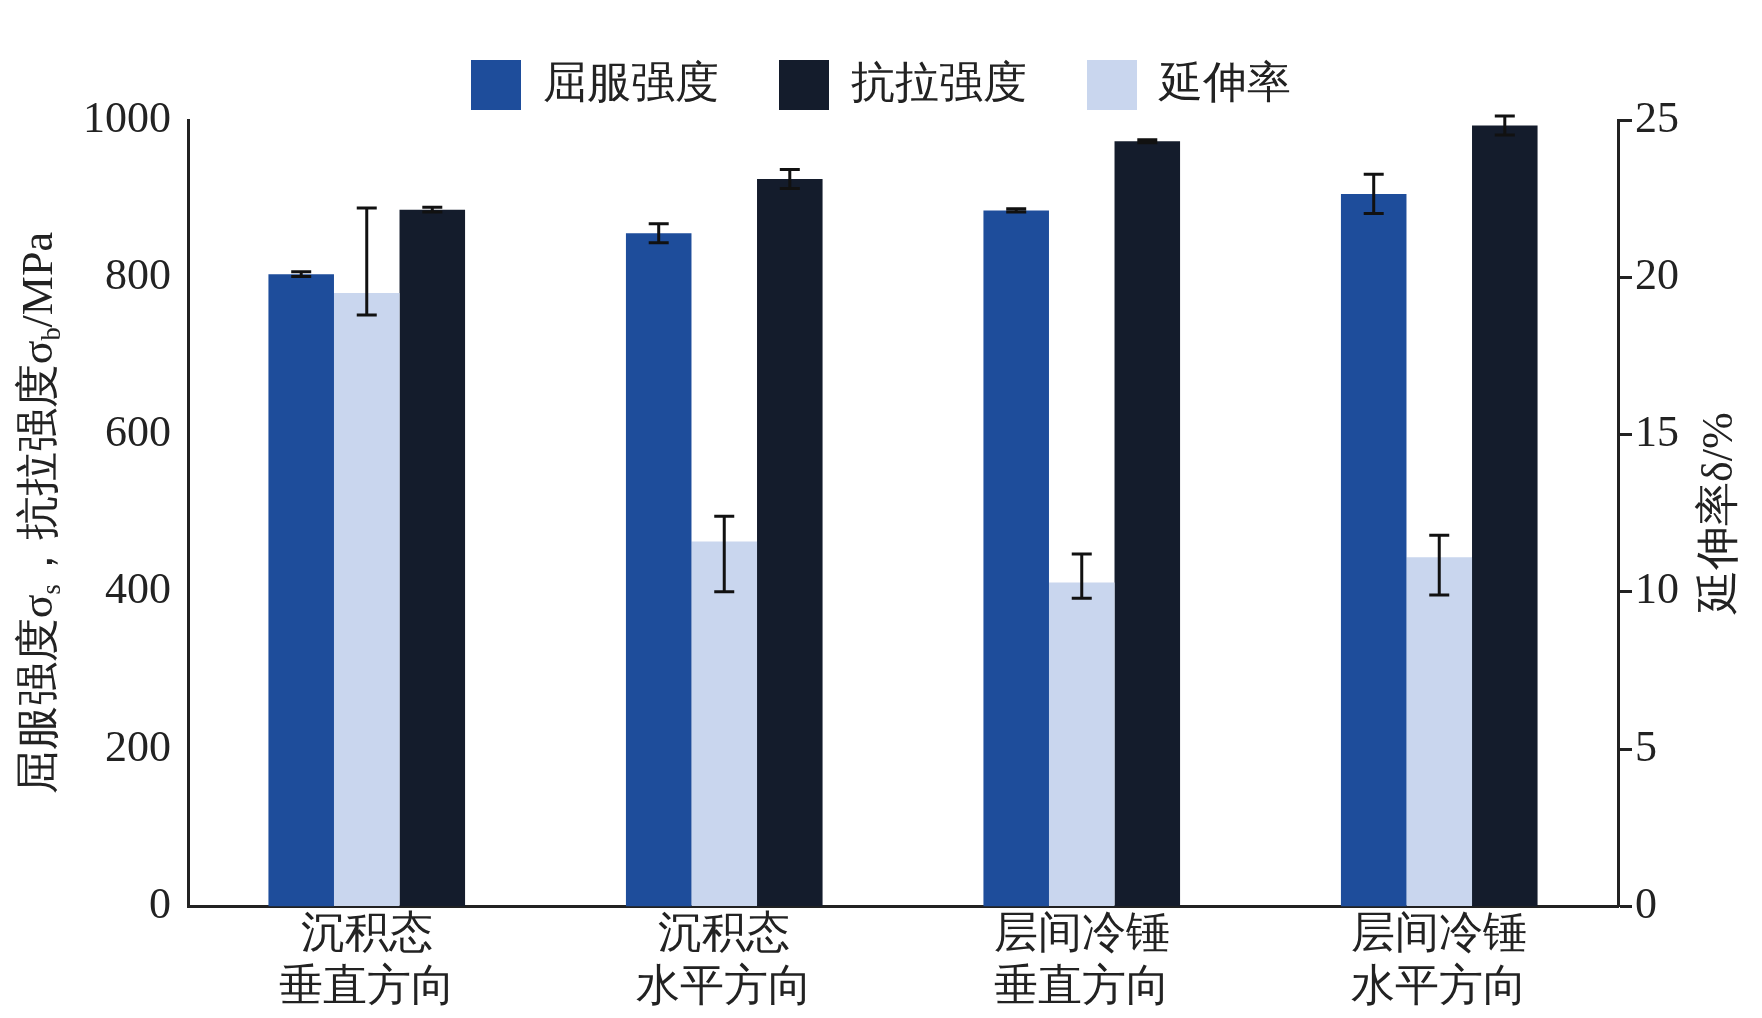 The image size is (1762, 1018). Describe the element at coordinates (1439, 959) in the screenshot. I see `x-tick-label: 层间冷锤水平方向` at that location.